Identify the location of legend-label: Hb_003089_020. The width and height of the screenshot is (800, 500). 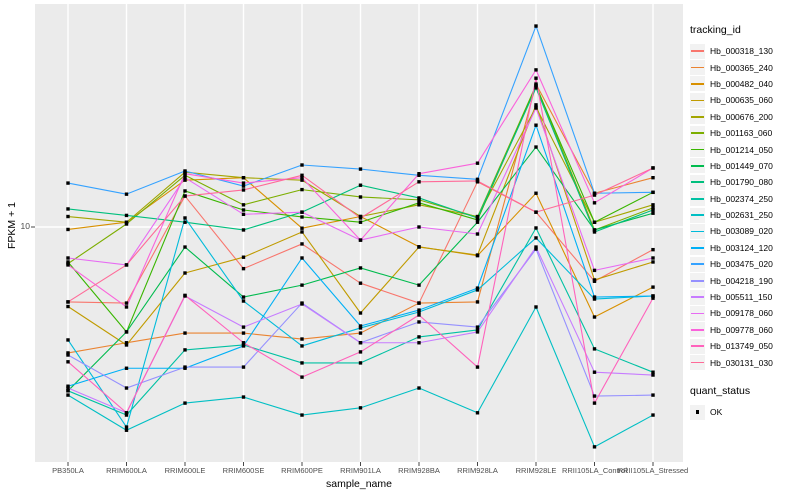
(741, 231).